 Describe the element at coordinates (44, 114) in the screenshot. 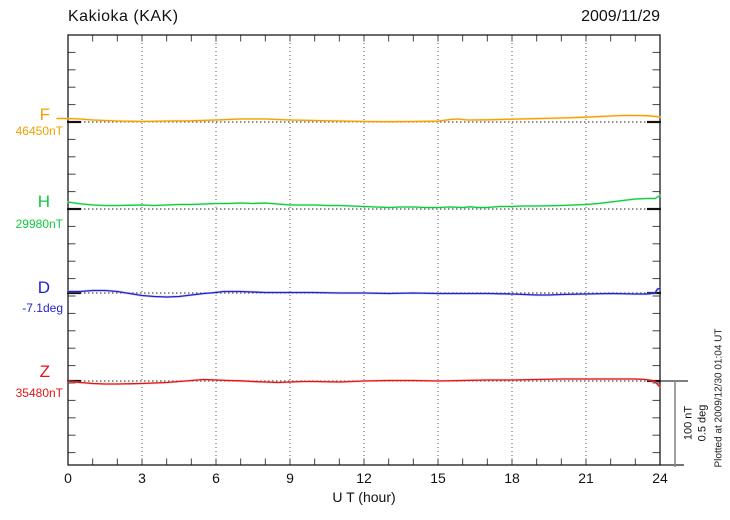

I see `series-label-f: F` at that location.